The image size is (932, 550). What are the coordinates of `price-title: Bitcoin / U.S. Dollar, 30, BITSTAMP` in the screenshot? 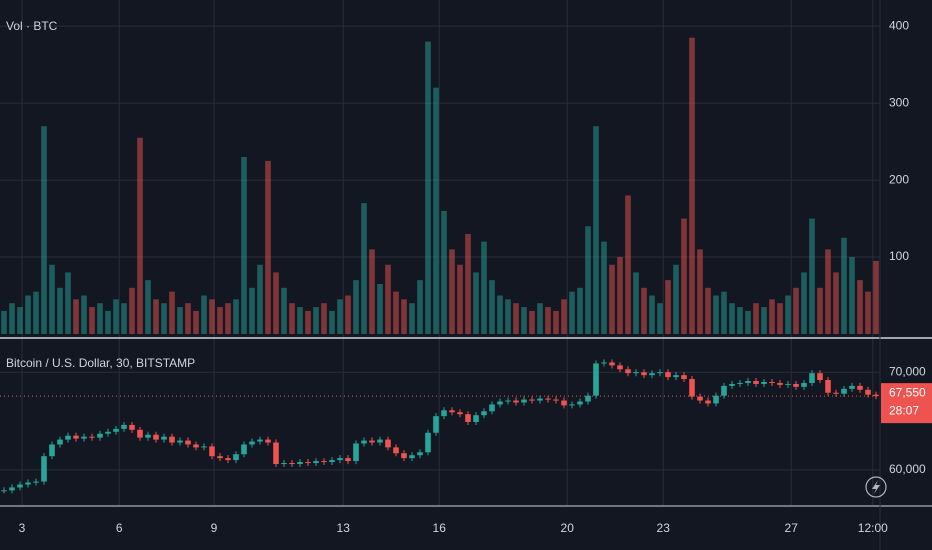 It's located at (100, 363).